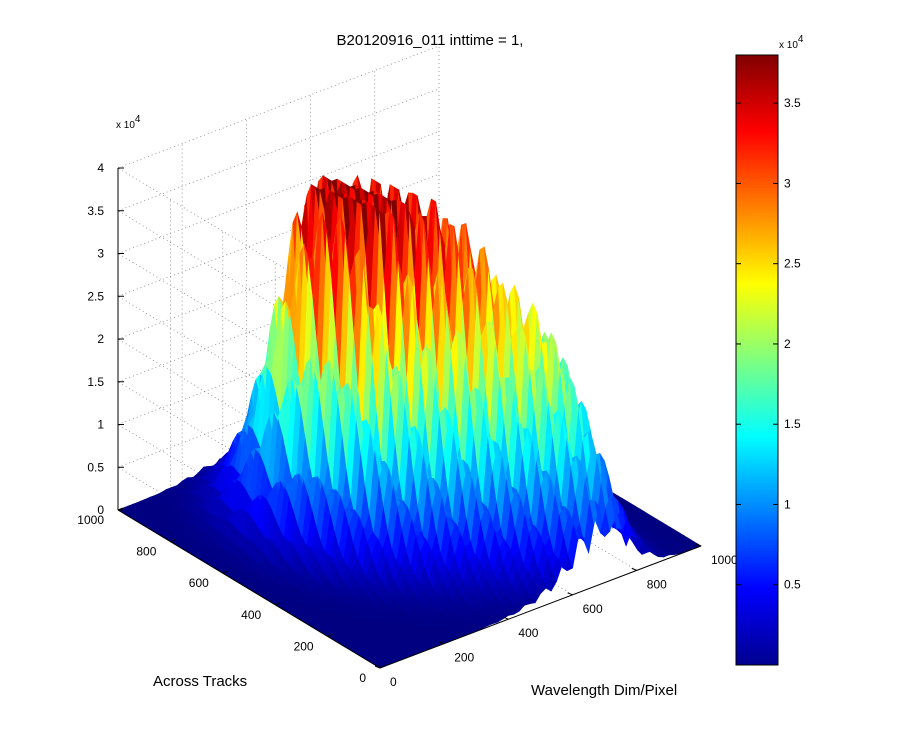  Describe the element at coordinates (724, 560) in the screenshot. I see `x-tick-label: 1000` at that location.